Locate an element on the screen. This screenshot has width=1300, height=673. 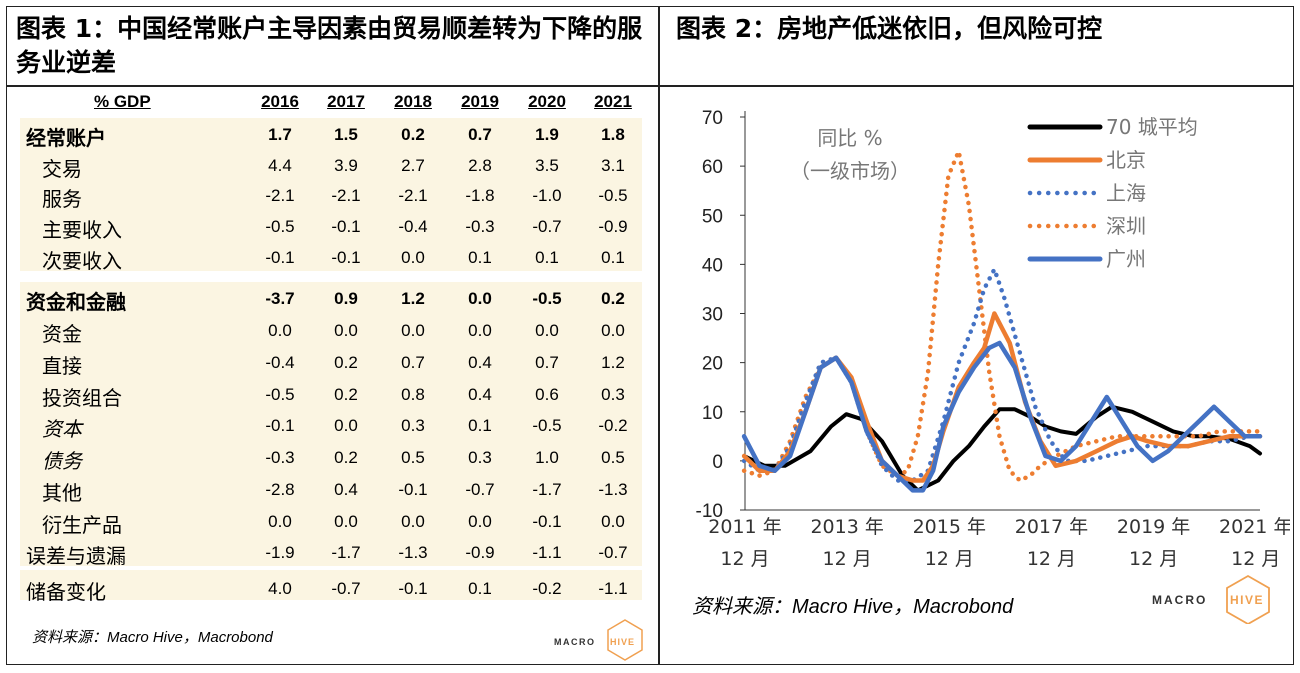
table-row: 资金 0.0 0.0 0.0 0.0 0.0 0.0 is located at coordinates (331, 331).